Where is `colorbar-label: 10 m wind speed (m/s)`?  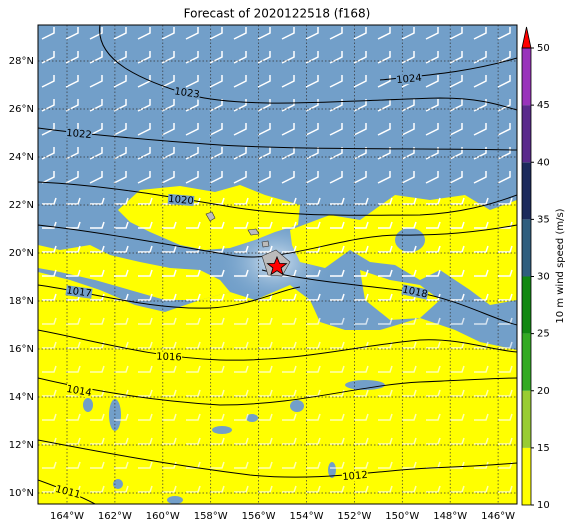 colorbar-label: 10 m wind speed (m/s) is located at coordinates (560, 265).